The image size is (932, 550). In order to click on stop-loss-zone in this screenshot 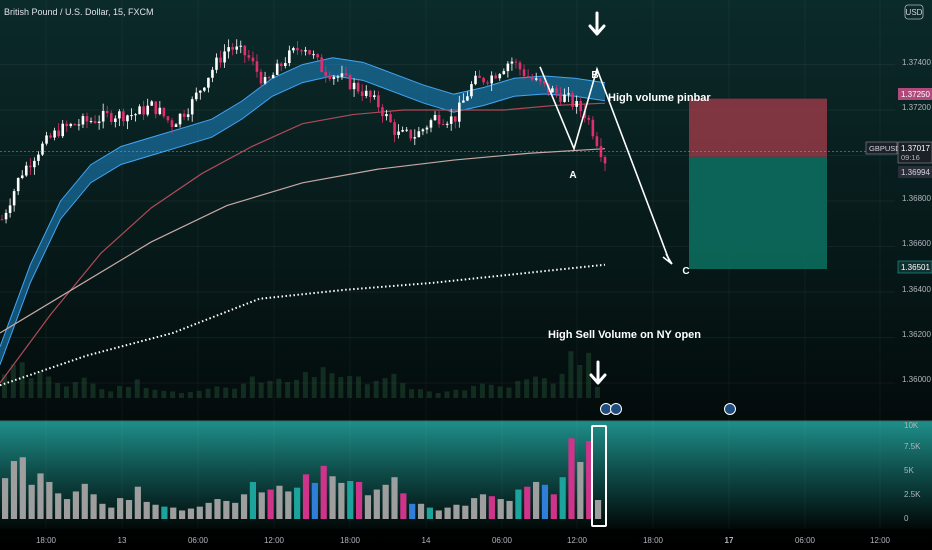, I will do `click(758, 127)`.